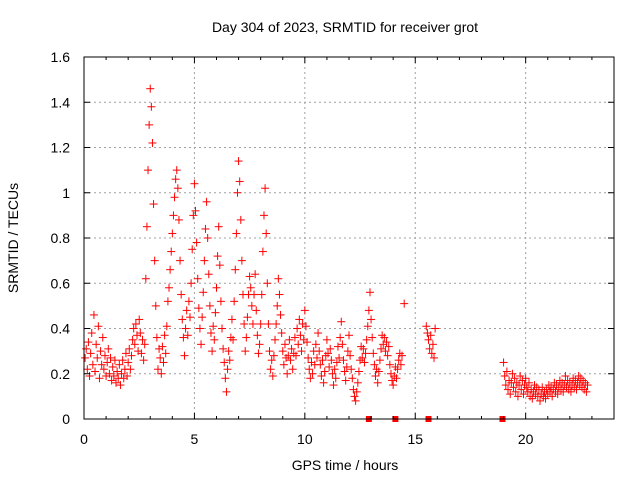  I want to click on y-tick-labels: 0 0.2 0.4 0.6 0.8 1 1.2 1.4 1.6, so click(61, 238).